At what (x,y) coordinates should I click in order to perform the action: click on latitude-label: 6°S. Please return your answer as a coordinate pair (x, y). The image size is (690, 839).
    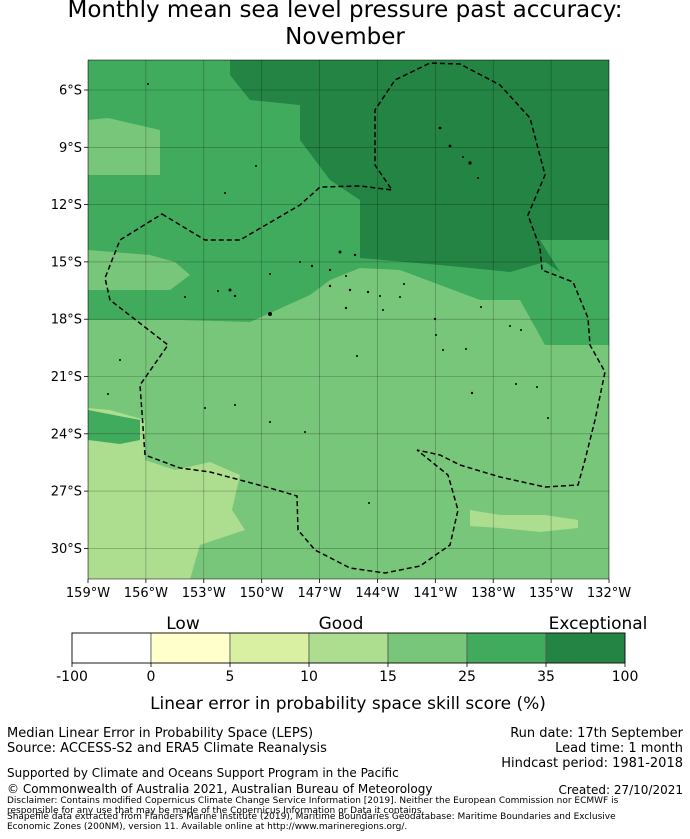
    Looking at the image, I should click on (70, 91).